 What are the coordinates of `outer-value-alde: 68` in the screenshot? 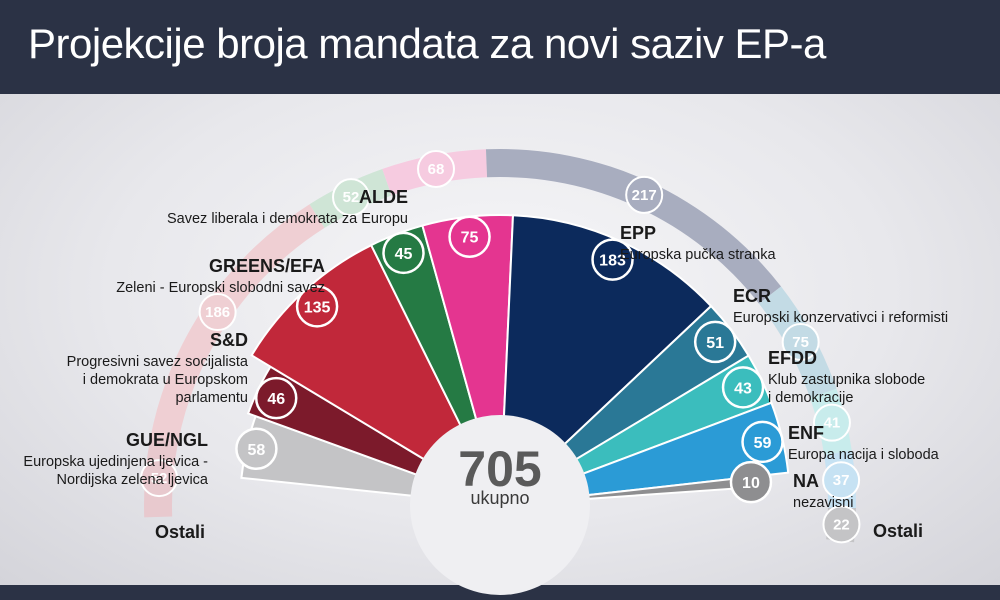 It's located at (436, 169).